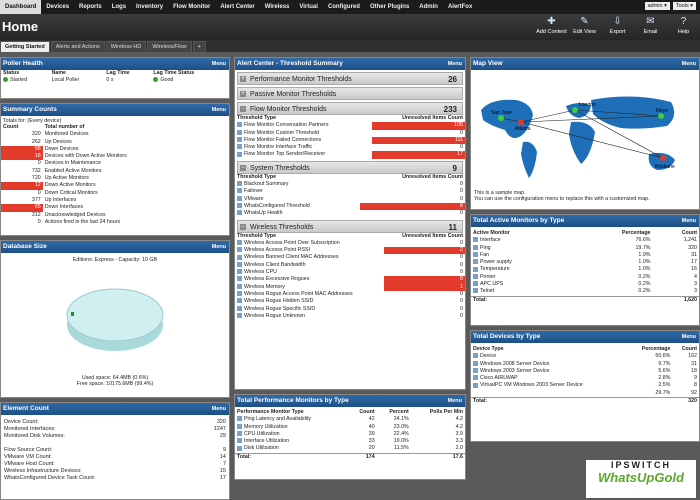  I want to click on table-row: Fan 1.9% 31, so click(585, 255).